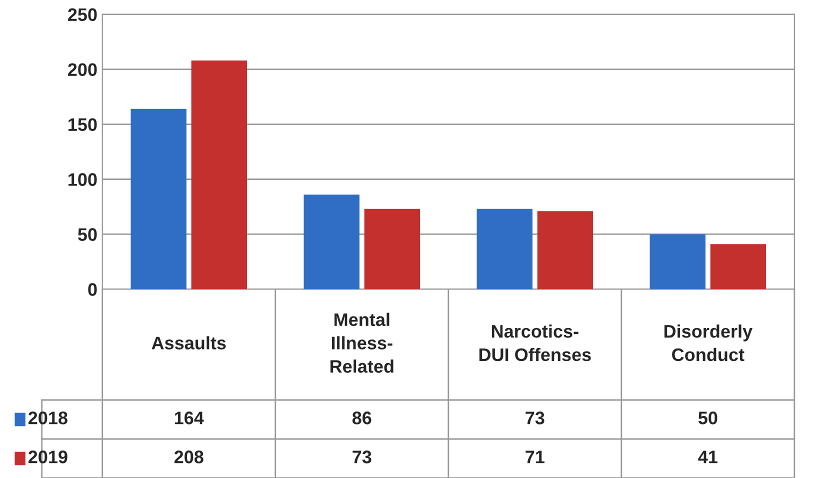  What do you see at coordinates (48, 457) in the screenshot?
I see `legend-label: 2019` at bounding box center [48, 457].